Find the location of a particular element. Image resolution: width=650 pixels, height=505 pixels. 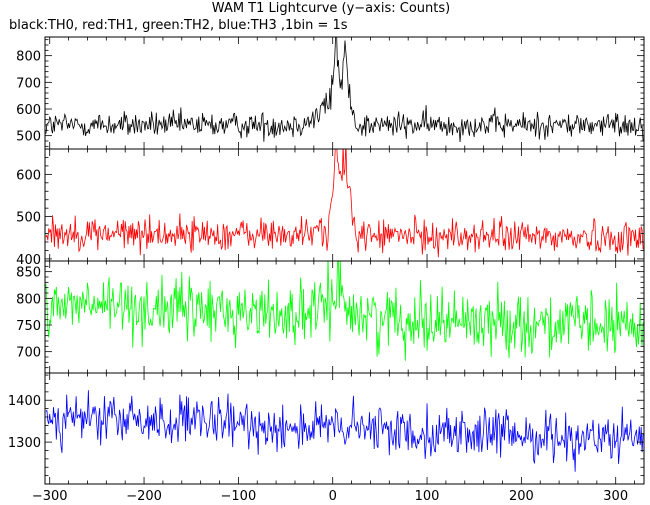

y-tick-label: 850 is located at coordinates (28, 273).